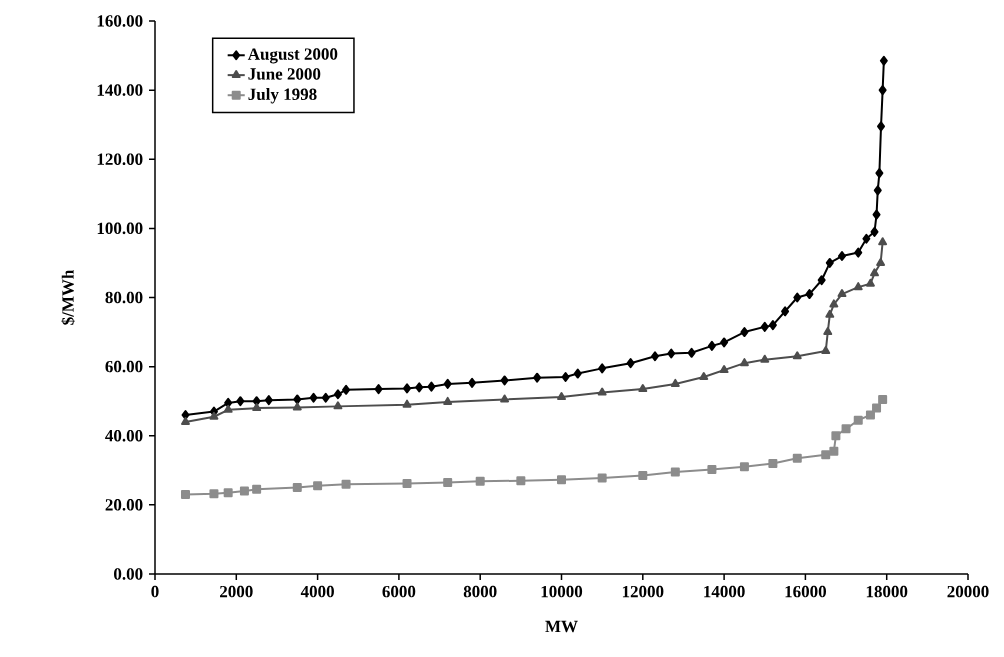 The image size is (1004, 657). Describe the element at coordinates (124, 435) in the screenshot. I see `y-tick-label: 40.00` at that location.